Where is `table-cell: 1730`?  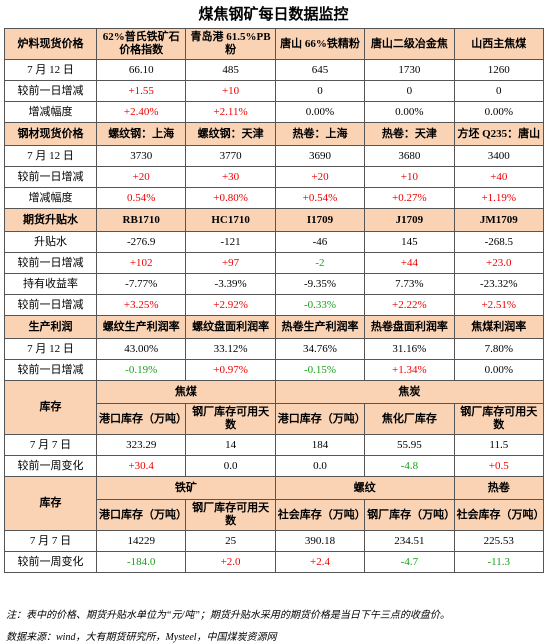 table-cell: 1730 is located at coordinates (409, 70).